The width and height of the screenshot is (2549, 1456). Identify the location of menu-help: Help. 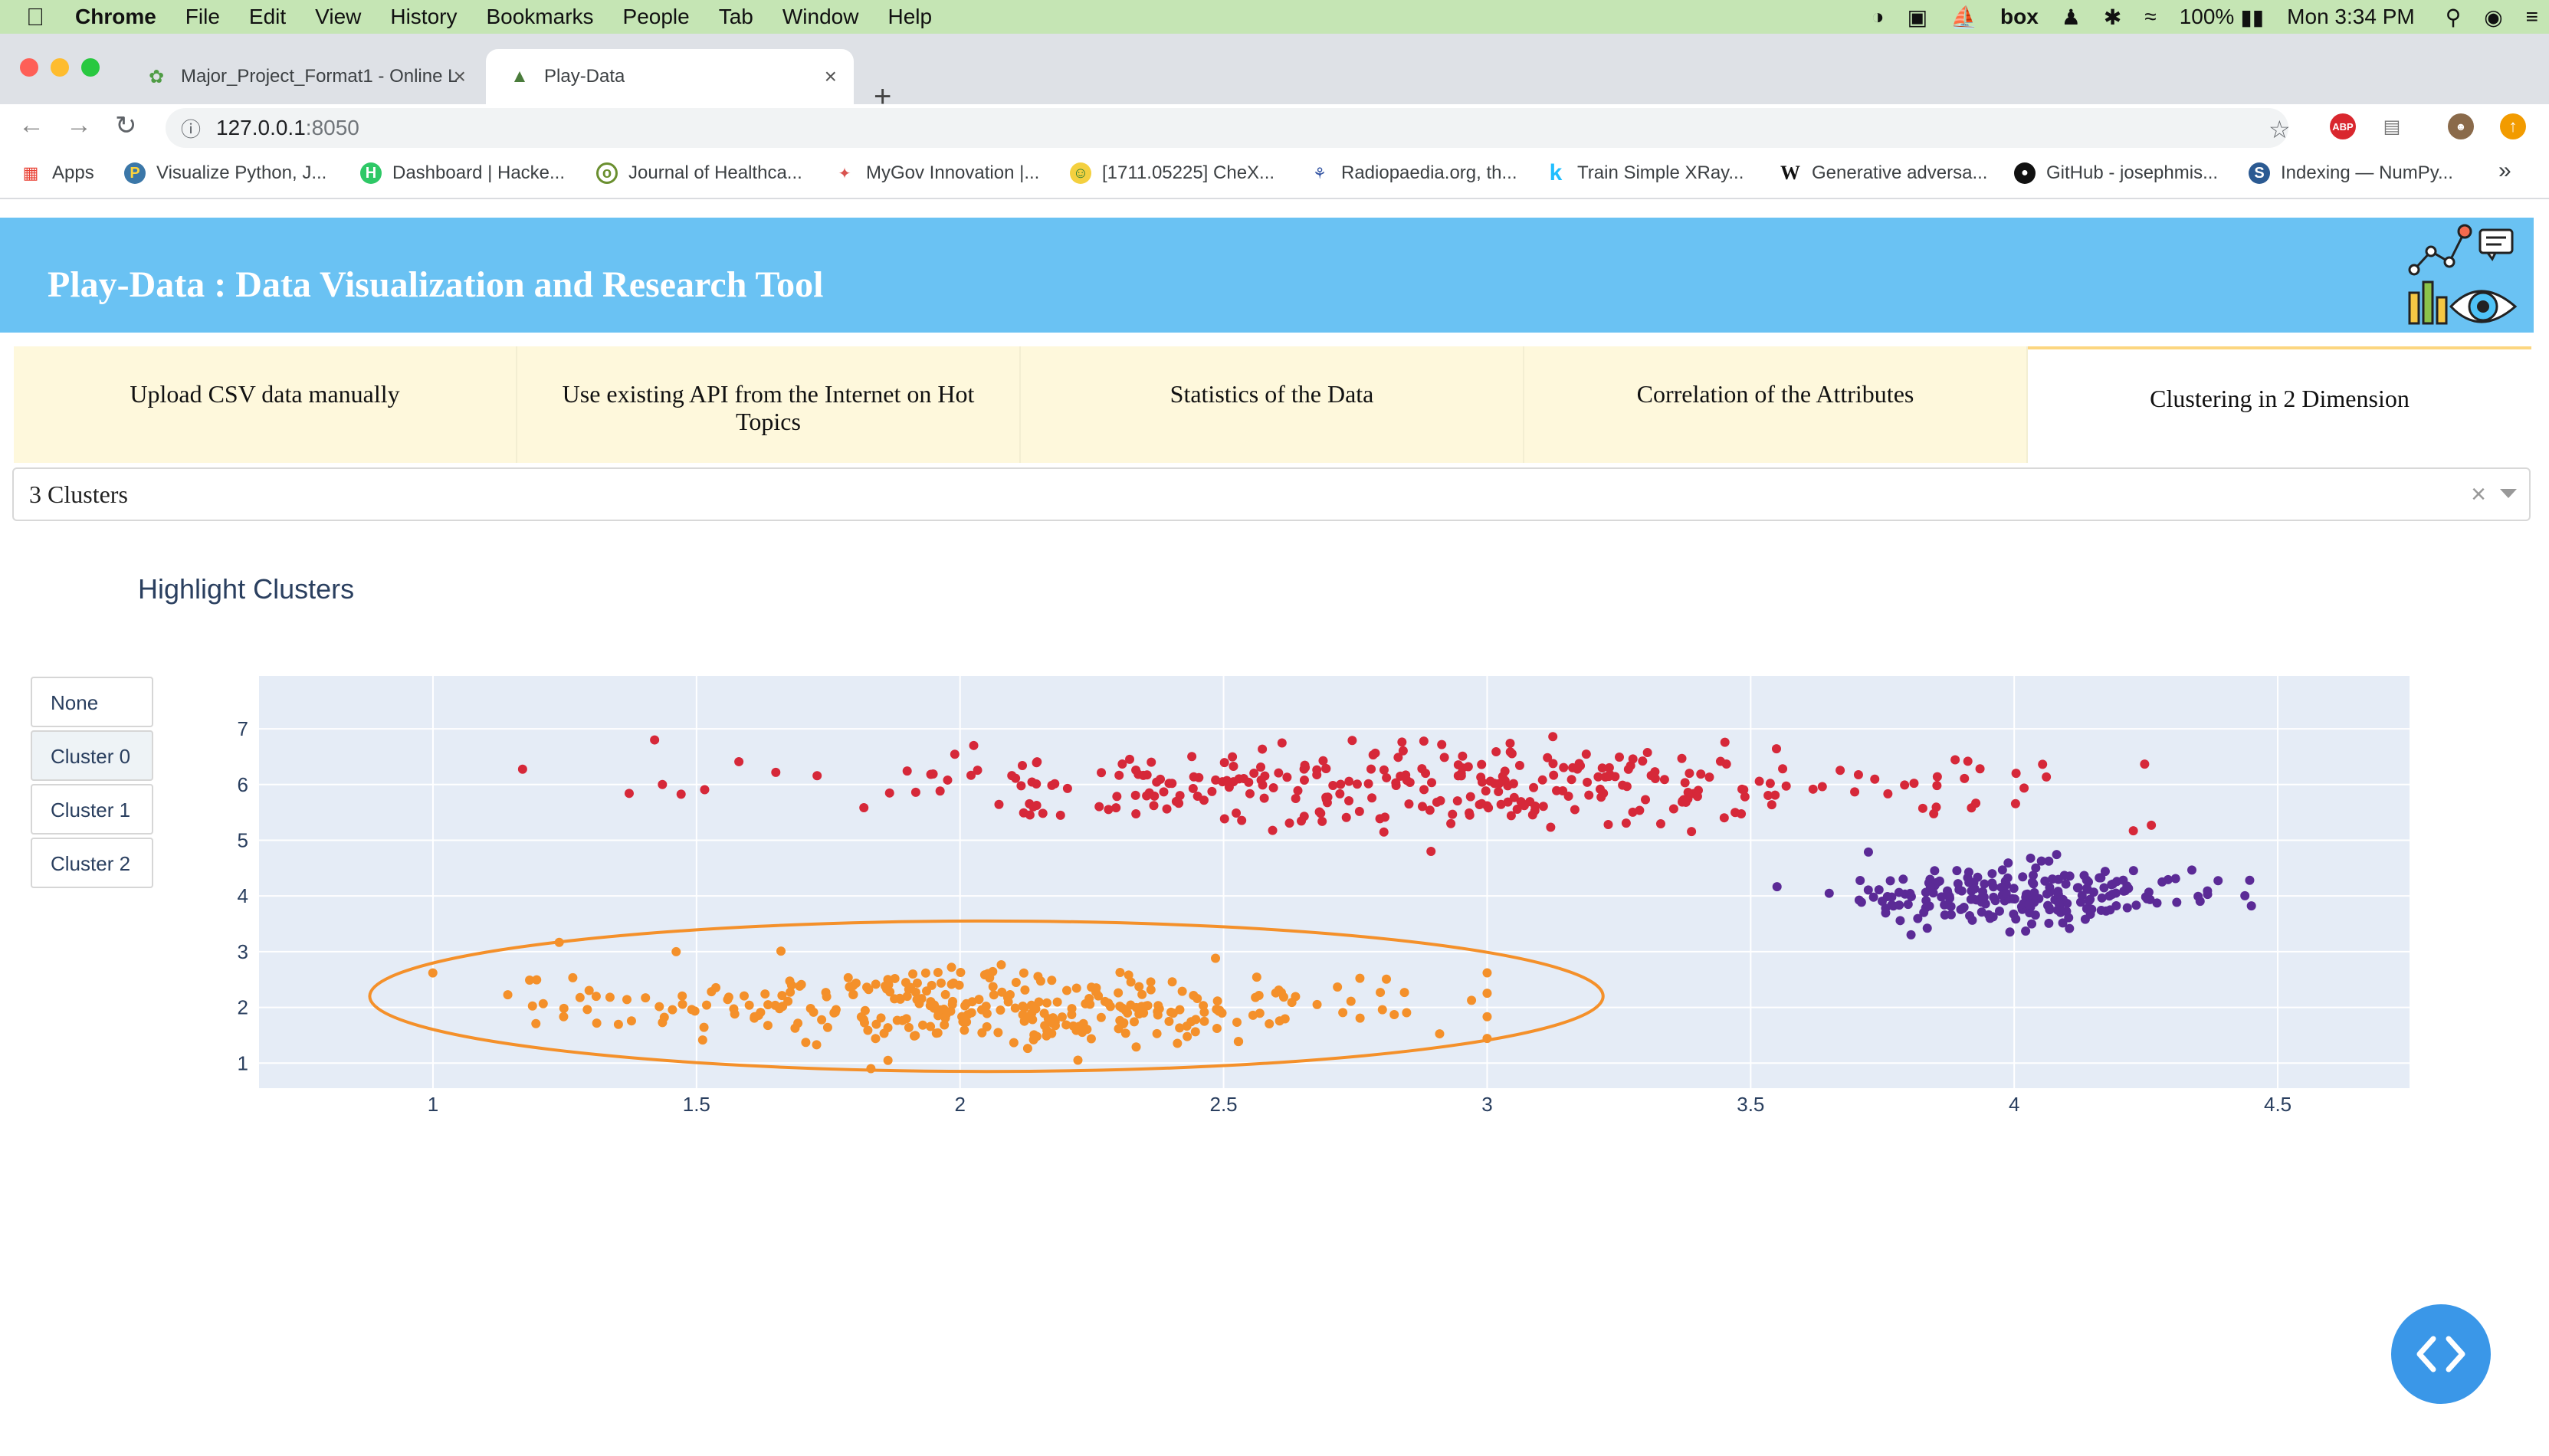
(900, 16).